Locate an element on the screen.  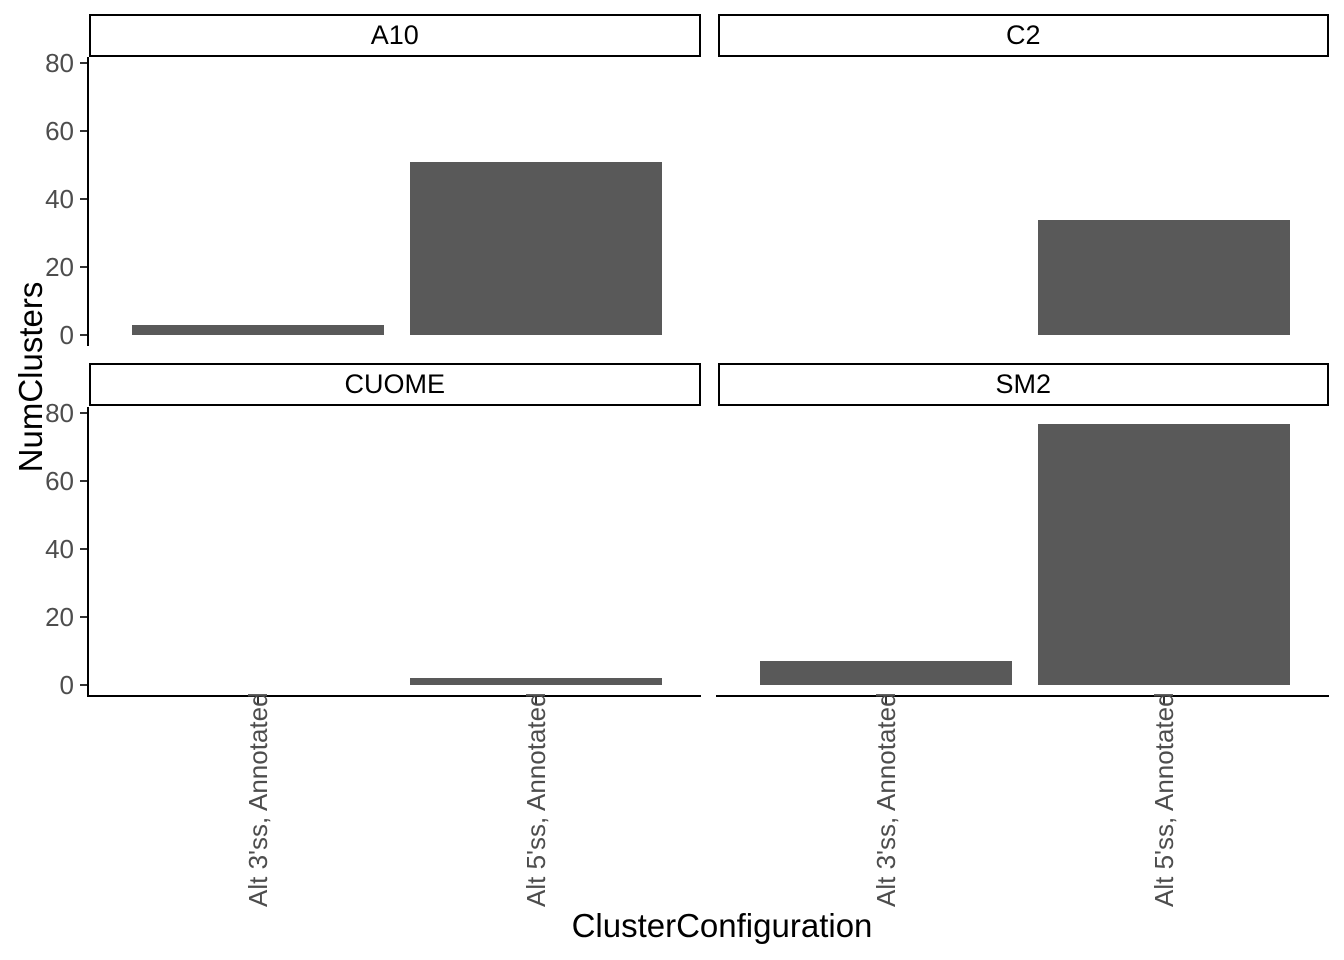
bar-sm2-alt3ss is located at coordinates (886, 672).